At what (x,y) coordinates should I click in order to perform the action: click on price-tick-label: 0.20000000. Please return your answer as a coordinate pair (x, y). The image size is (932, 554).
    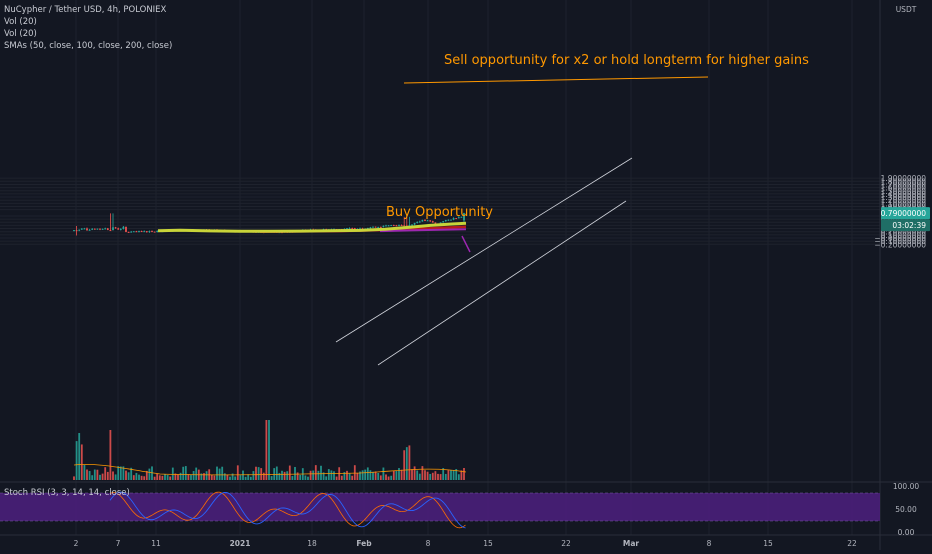
    Looking at the image, I should click on (904, 232).